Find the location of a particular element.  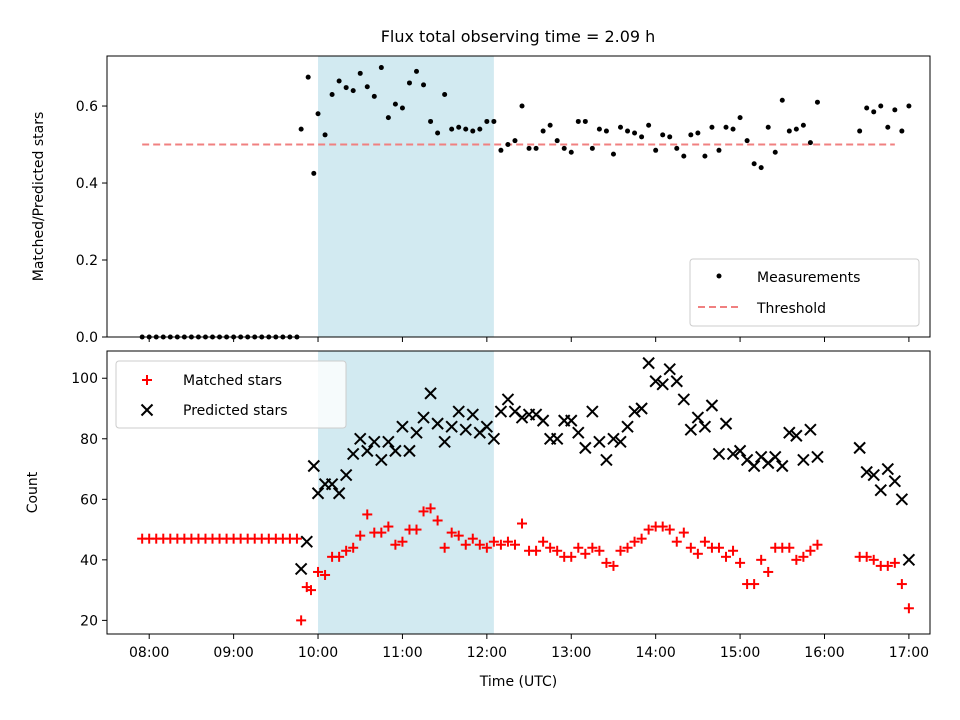

y-tick-label: 20 is located at coordinates (89, 621).